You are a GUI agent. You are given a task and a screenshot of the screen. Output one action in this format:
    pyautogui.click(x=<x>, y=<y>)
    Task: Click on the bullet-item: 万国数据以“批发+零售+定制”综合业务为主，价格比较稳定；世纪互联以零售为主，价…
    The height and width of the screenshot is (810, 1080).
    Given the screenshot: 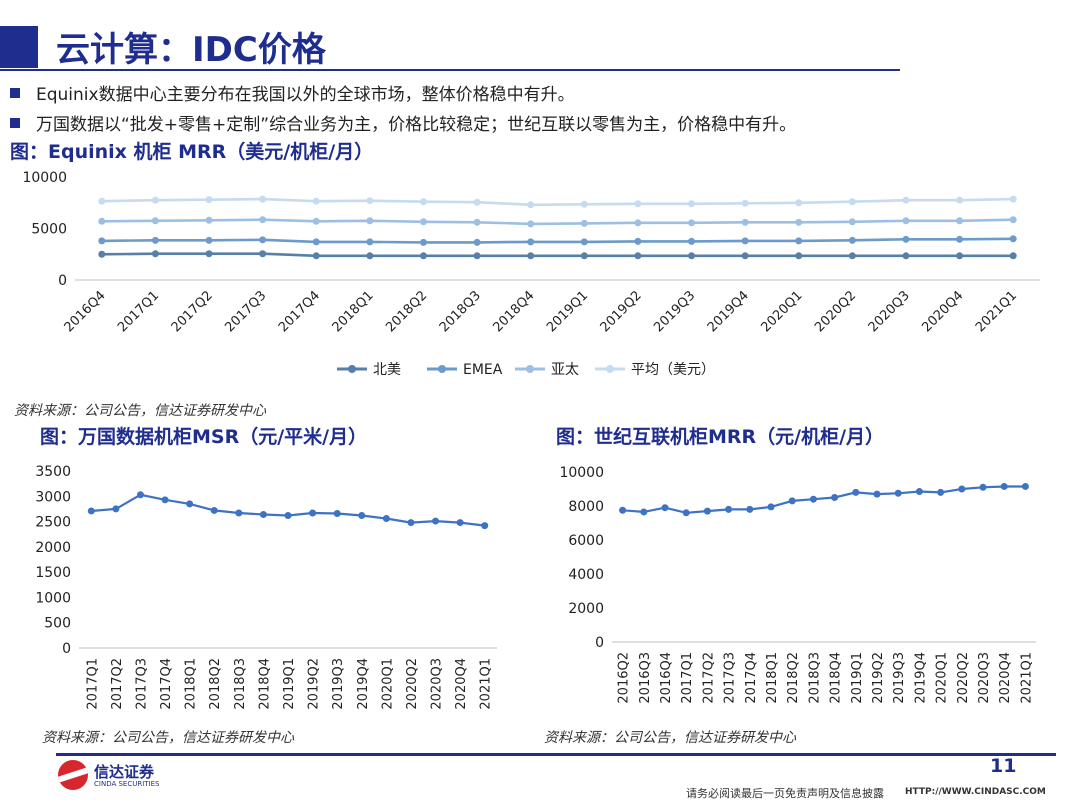 What is the action you would take?
    pyautogui.click(x=403, y=122)
    